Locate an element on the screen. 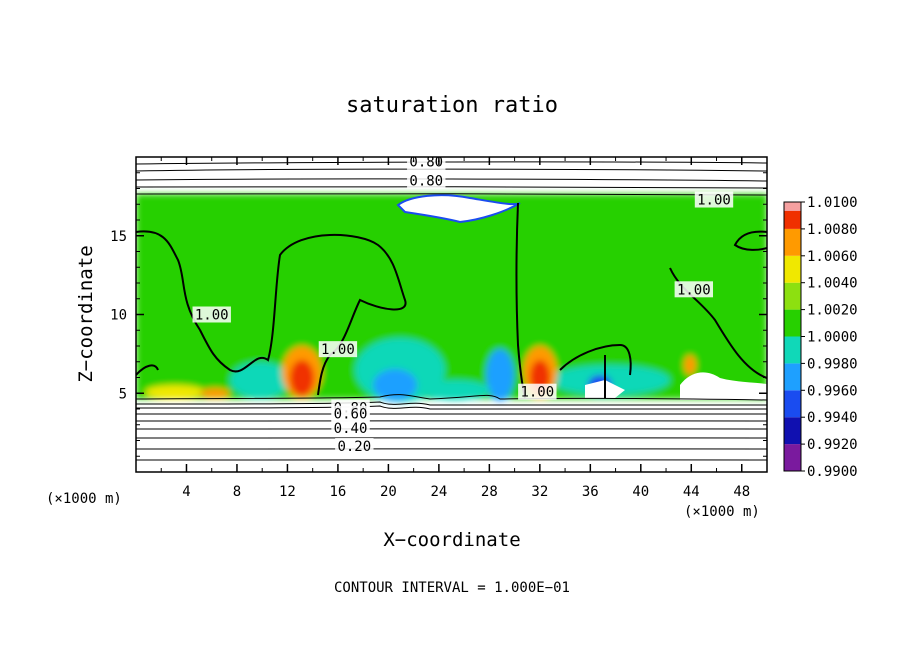  colorbar-label: 0.9980 is located at coordinates (832, 364).